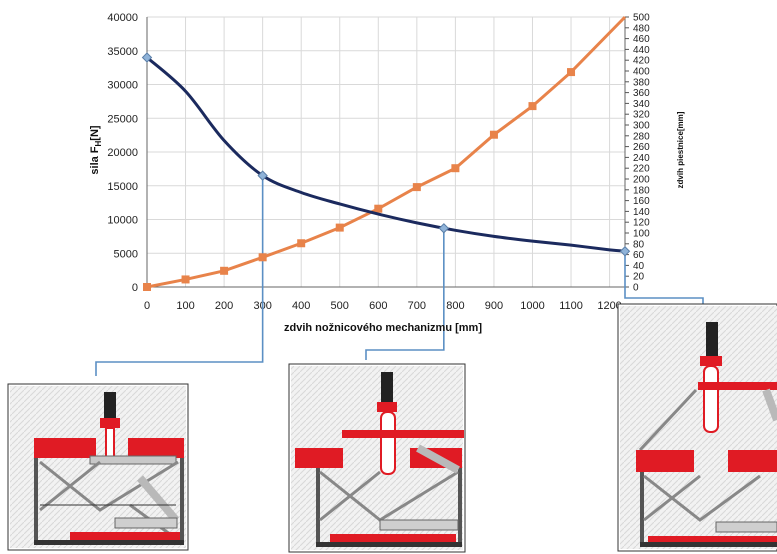 The image size is (777, 554). I want to click on y-left-tick-label: 40000, so click(122, 18).